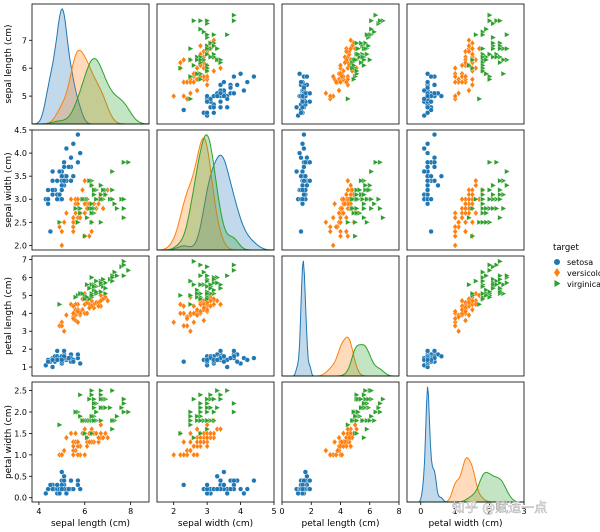  I want to click on y-axis-label: sepal width (cm), so click(9, 189).